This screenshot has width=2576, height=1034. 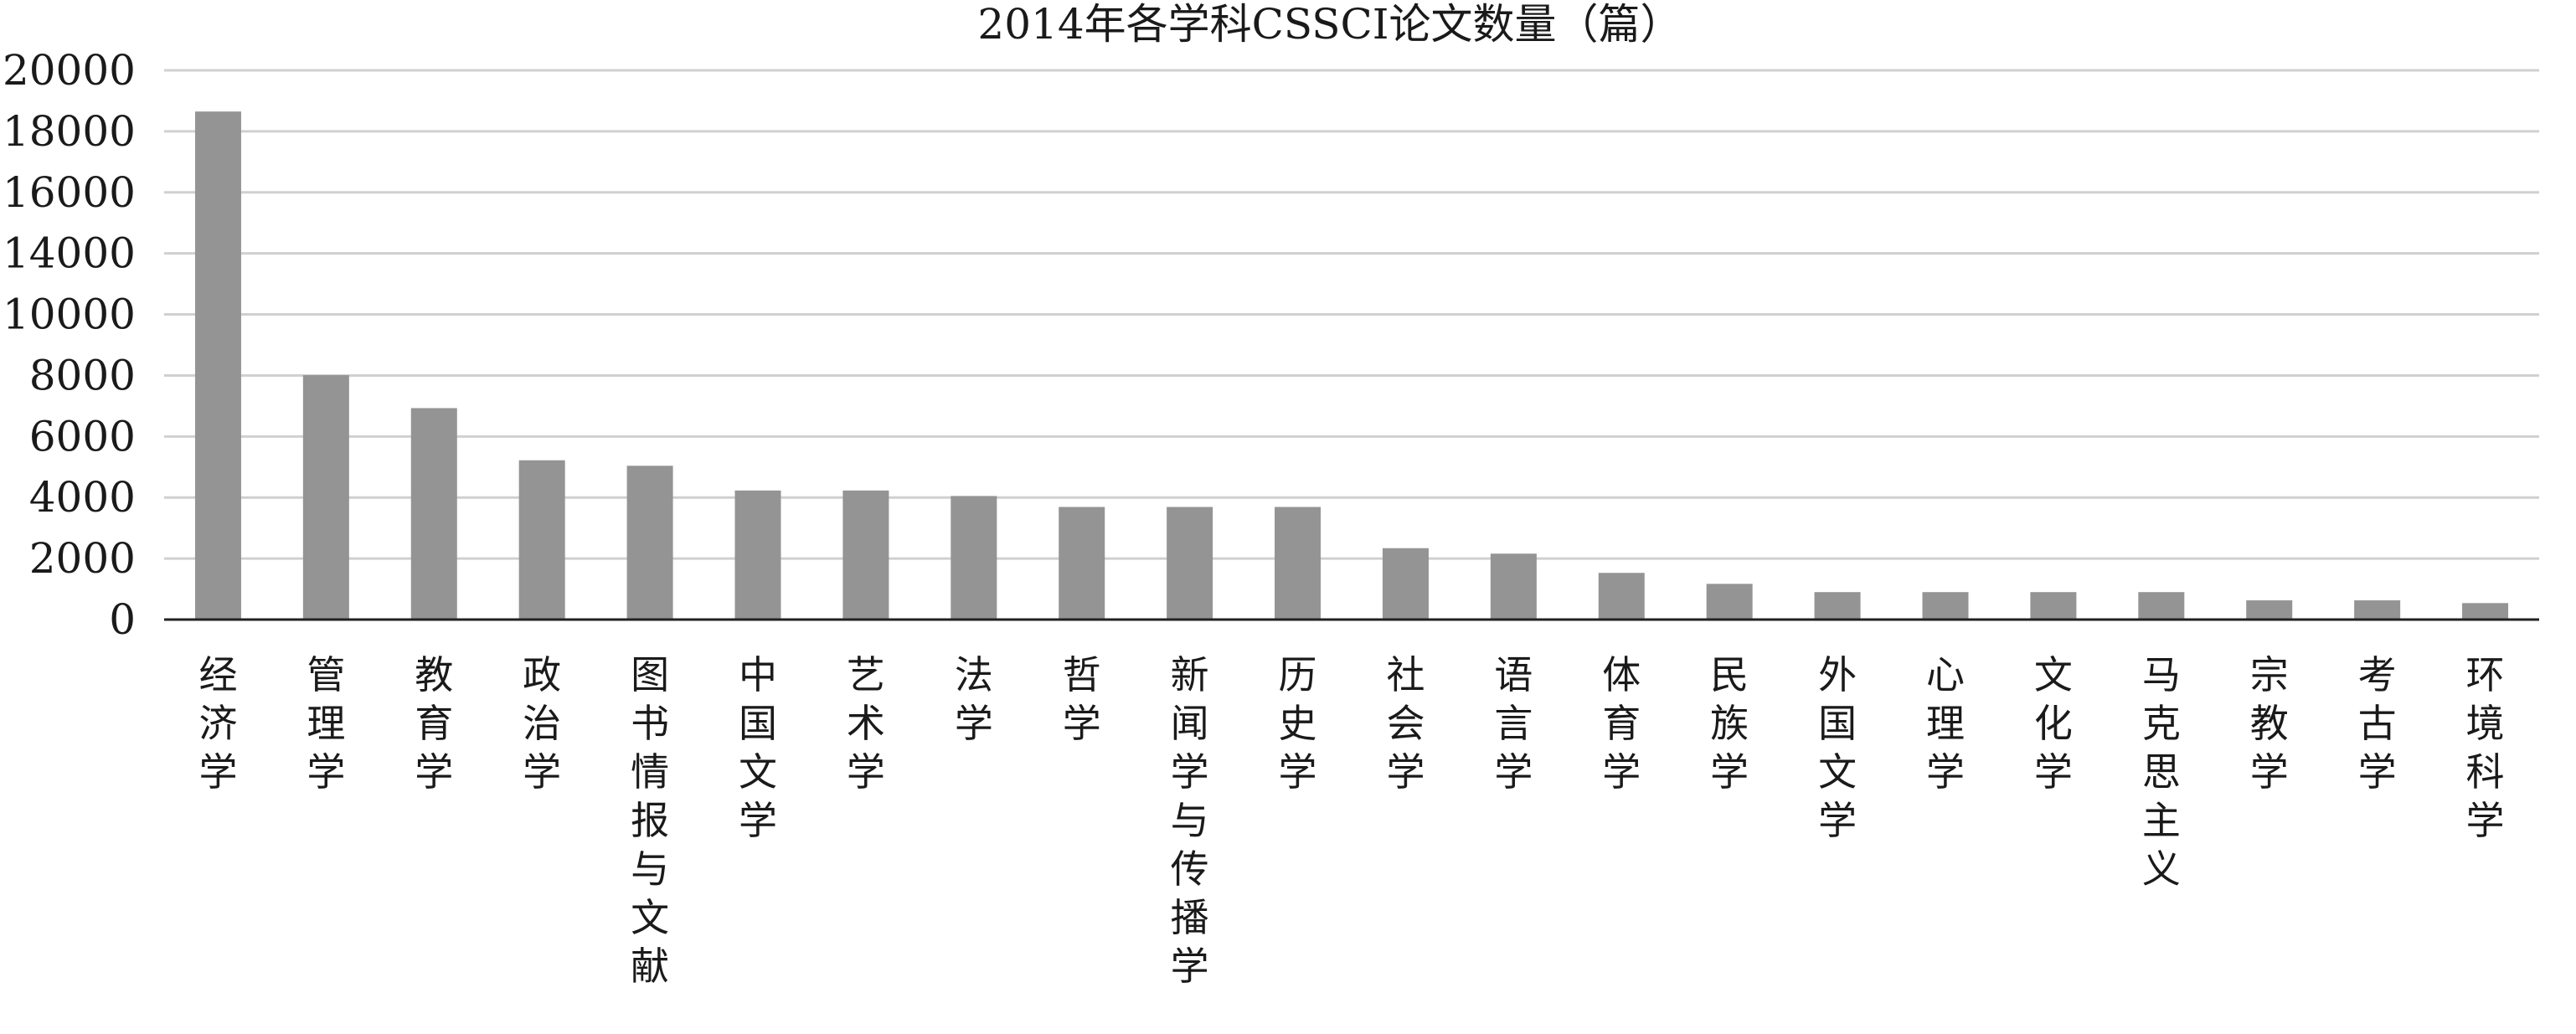 What do you see at coordinates (2269, 724) in the screenshot?
I see `category-label: 宗教学` at bounding box center [2269, 724].